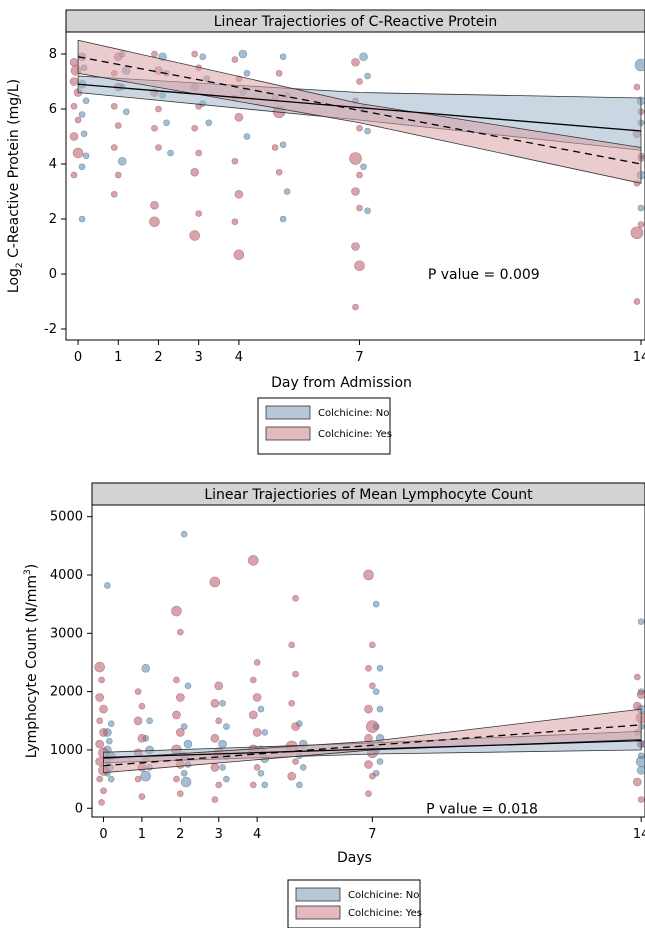 Image resolution: width=645 pixels, height=928 pixels. What do you see at coordinates (219, 834) in the screenshot?
I see `x-tick-label: 3` at bounding box center [219, 834].